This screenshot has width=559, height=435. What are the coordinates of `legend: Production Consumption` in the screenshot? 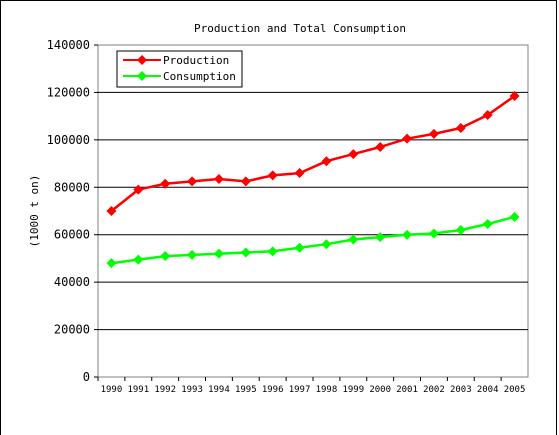 It's located at (179, 69).